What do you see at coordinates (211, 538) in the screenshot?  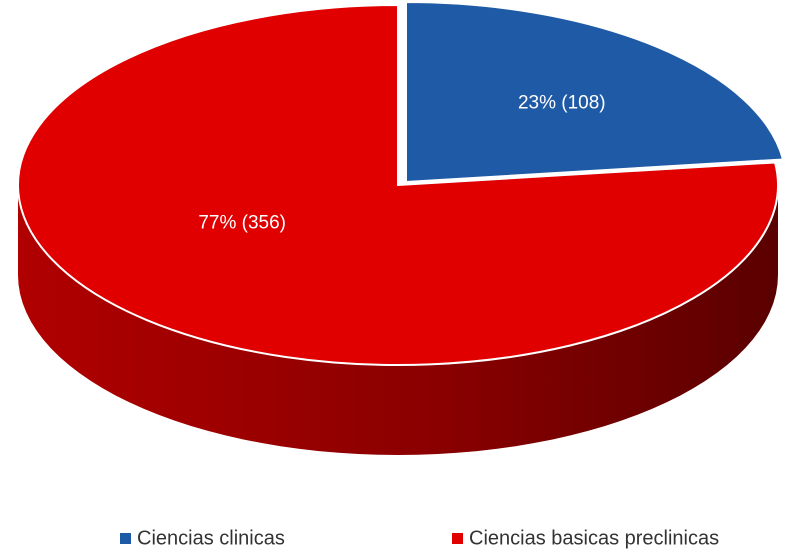 I see `legend-label: Ciencias clinicas` at bounding box center [211, 538].